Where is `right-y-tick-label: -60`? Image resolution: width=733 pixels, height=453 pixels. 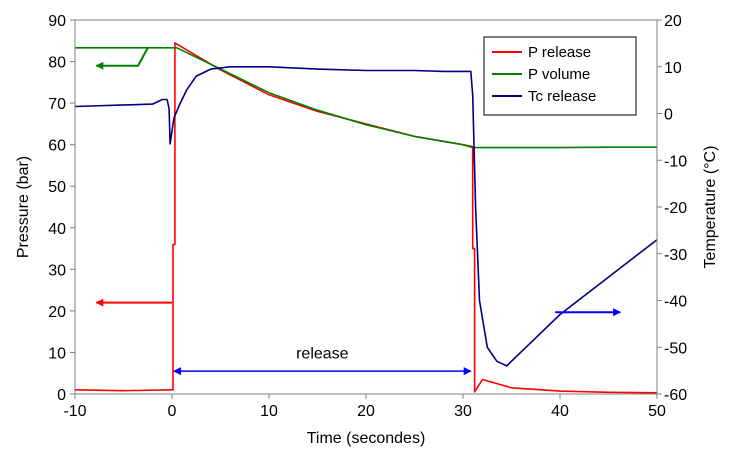
right-y-tick-label: -60 is located at coordinates (675, 395).